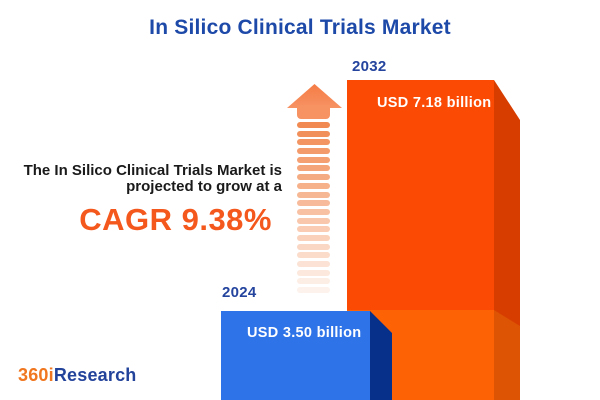 The width and height of the screenshot is (600, 400). I want to click on arrow-dashes, so click(313, 209).